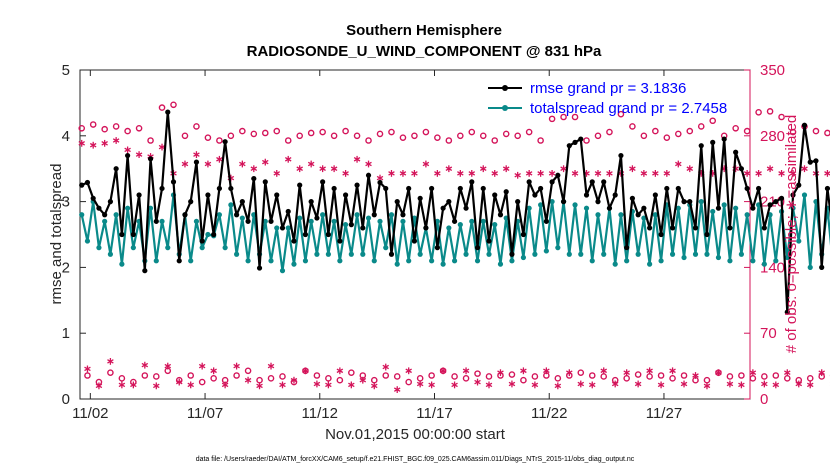 Image resolution: width=830 pixels, height=470 pixels. I want to click on legend-rmse-label: rmse grand pr = 3.1836, so click(608, 88).